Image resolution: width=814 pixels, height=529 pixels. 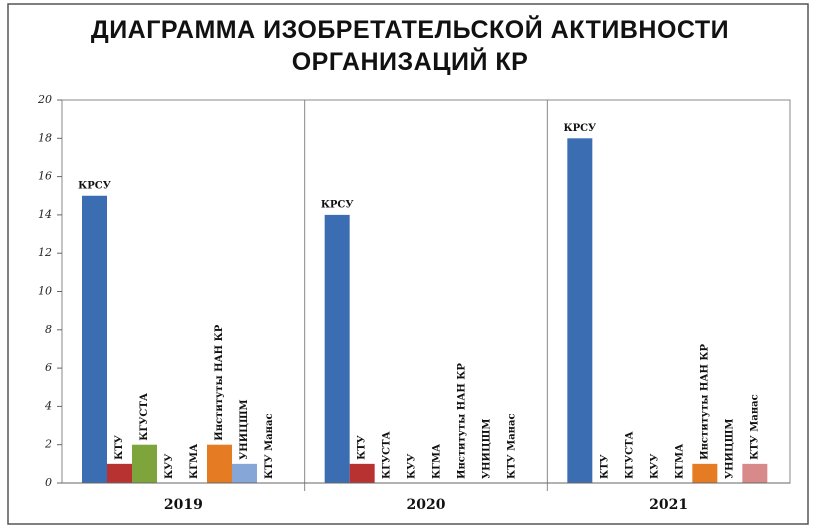 I want to click on y-tick-label: 14, so click(x=45, y=214).